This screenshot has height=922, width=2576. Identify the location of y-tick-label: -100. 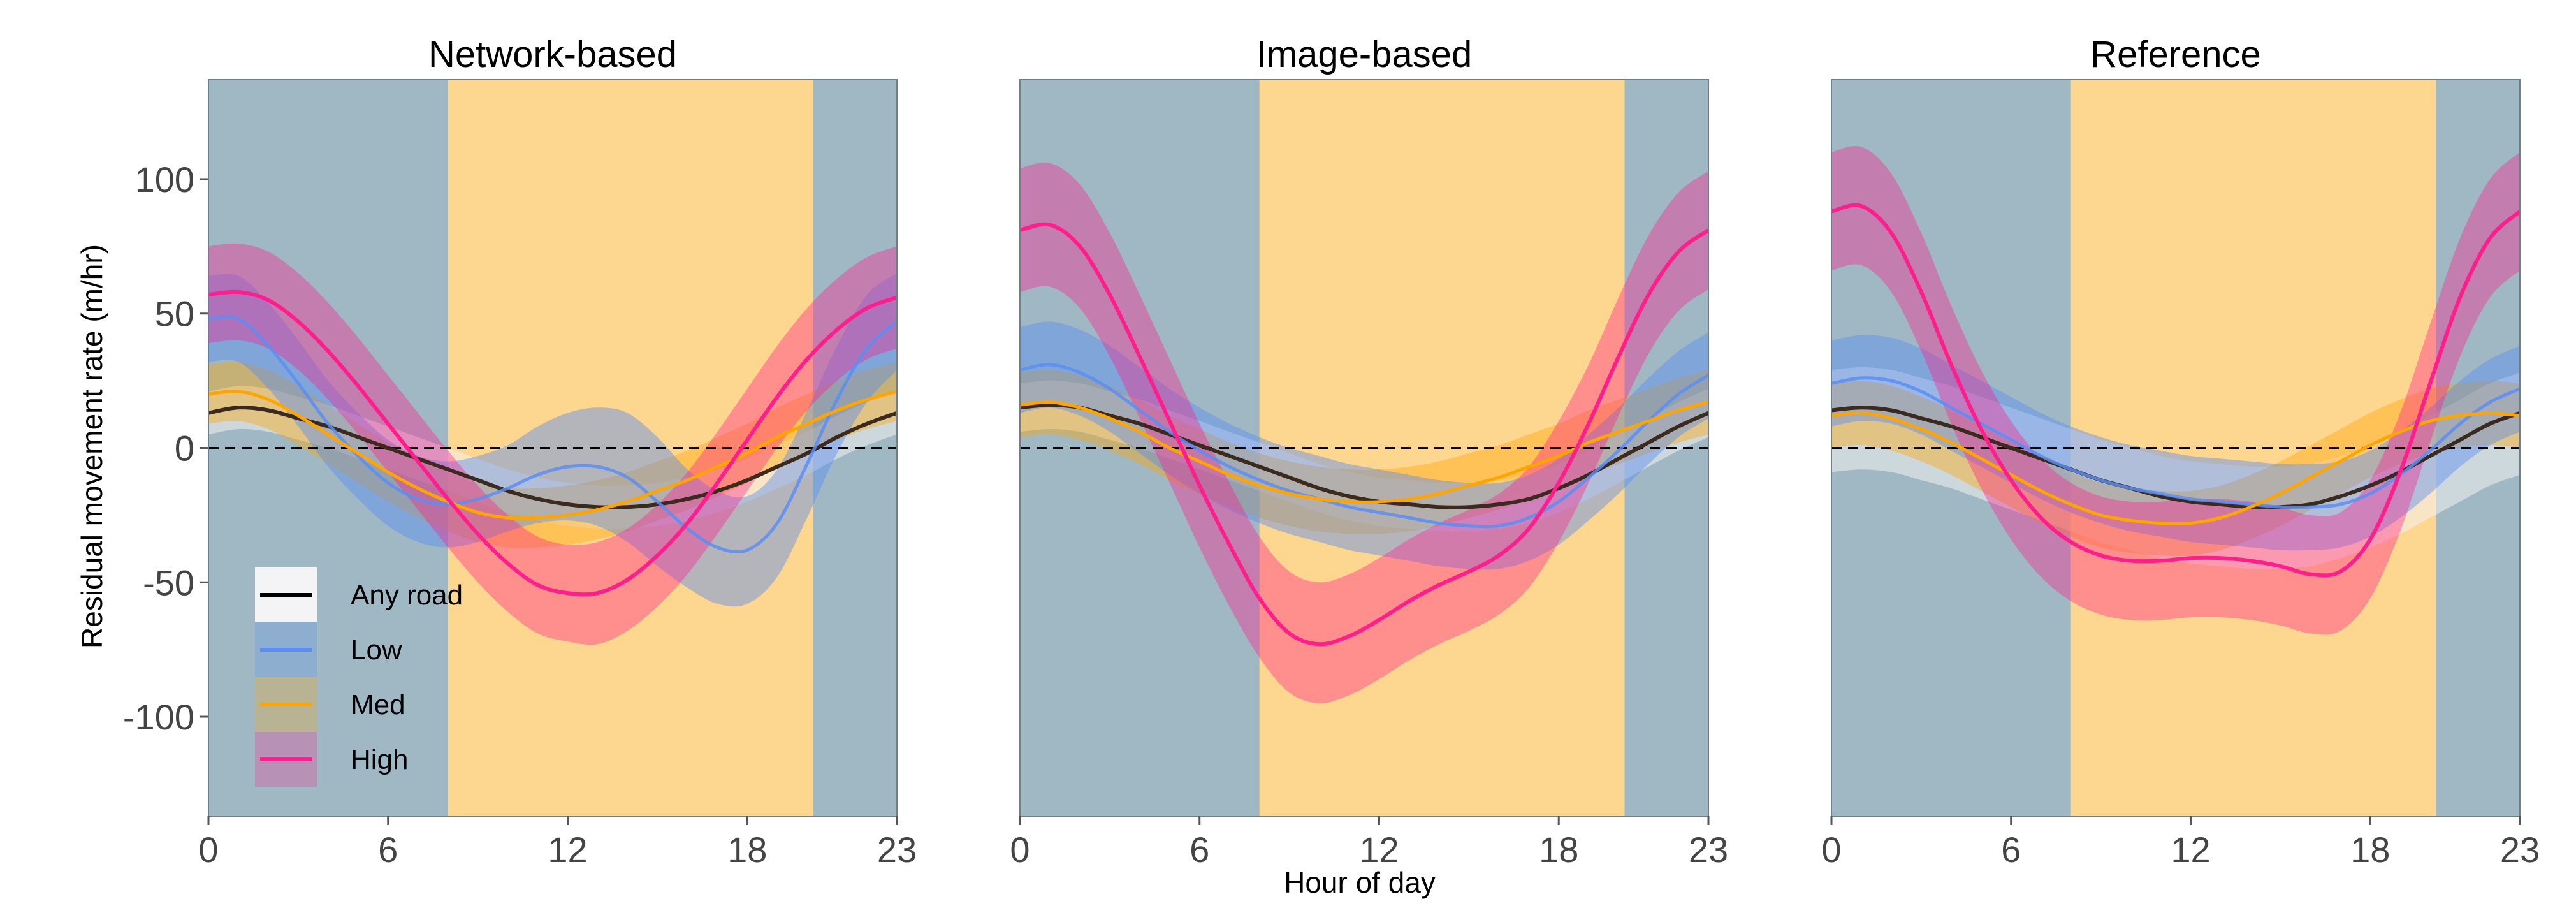
(158, 717).